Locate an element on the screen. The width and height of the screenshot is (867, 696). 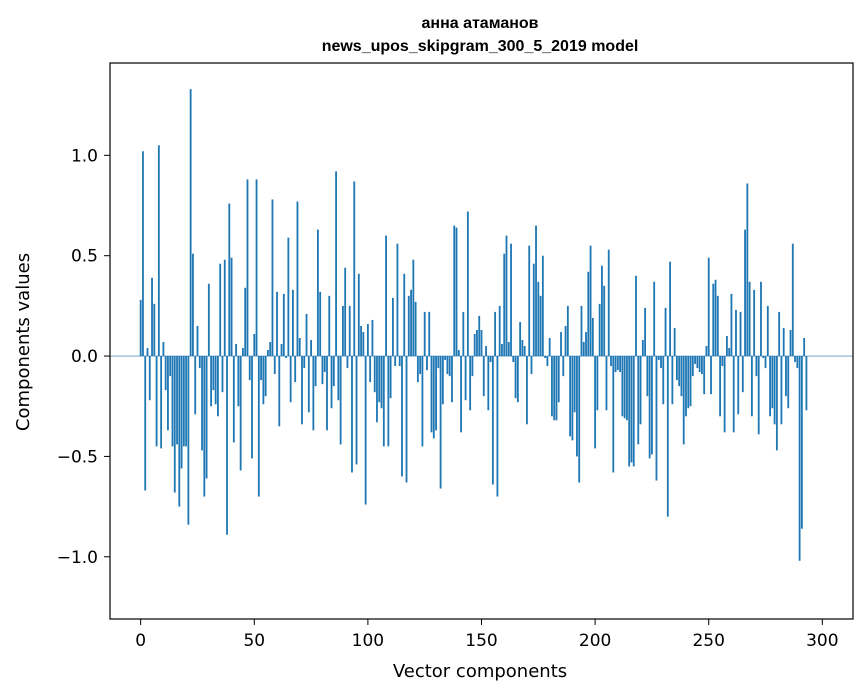
x-tick-label: 300 is located at coordinates (822, 641).